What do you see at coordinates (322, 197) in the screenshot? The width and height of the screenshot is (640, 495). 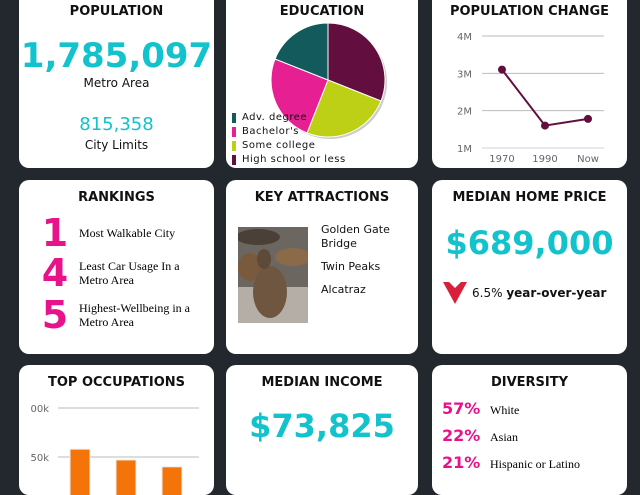 I see `card-title: KEY ATTRACTIONS` at bounding box center [322, 197].